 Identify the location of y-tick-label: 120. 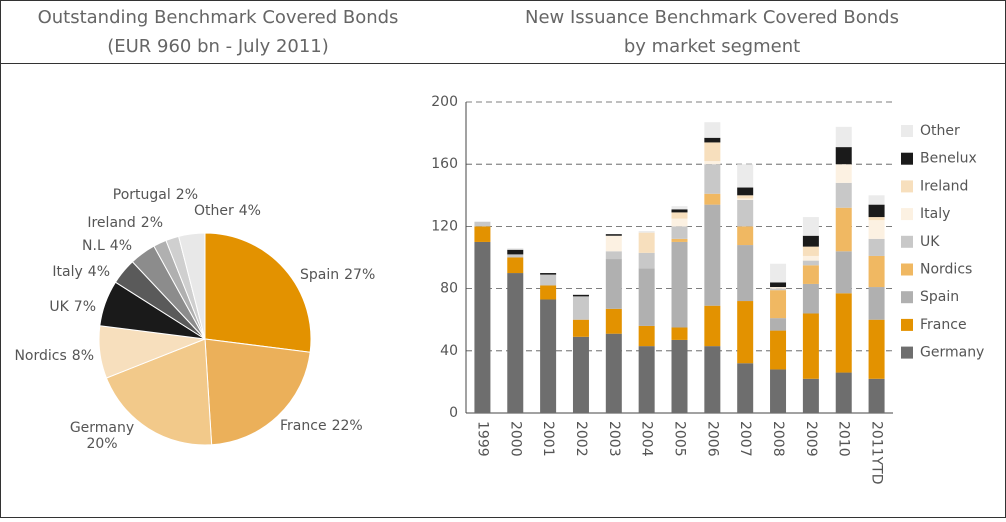
(444, 226).